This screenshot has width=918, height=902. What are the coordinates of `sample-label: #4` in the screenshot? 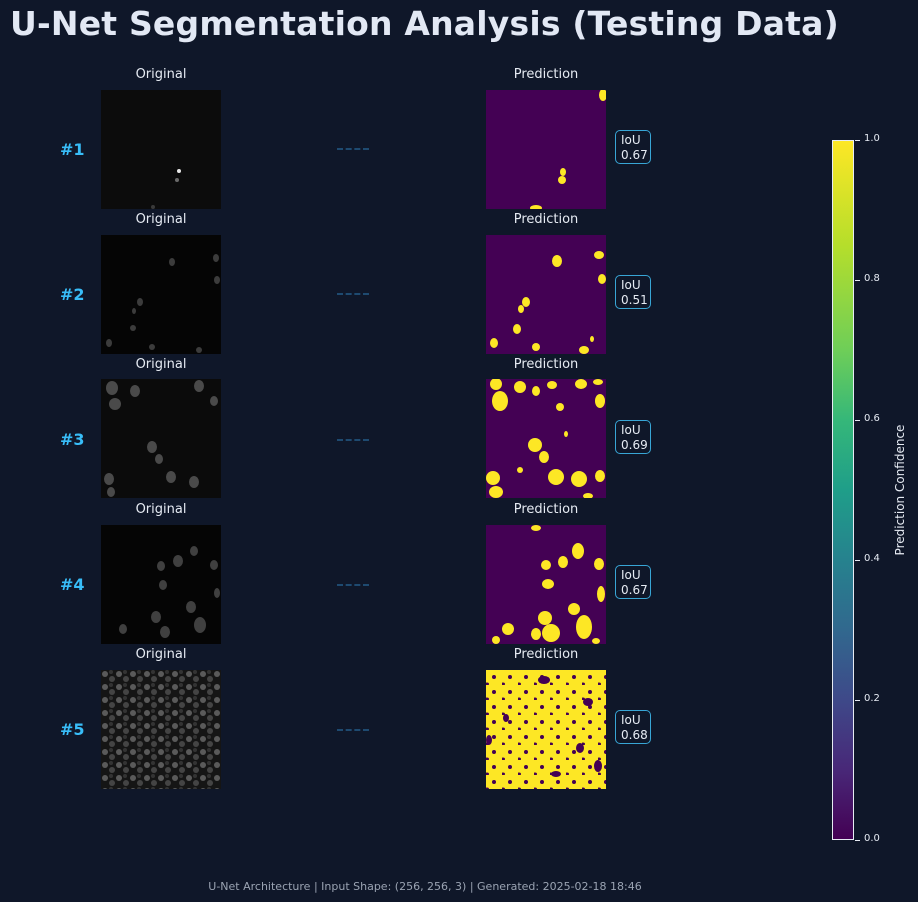 It's located at (72, 584).